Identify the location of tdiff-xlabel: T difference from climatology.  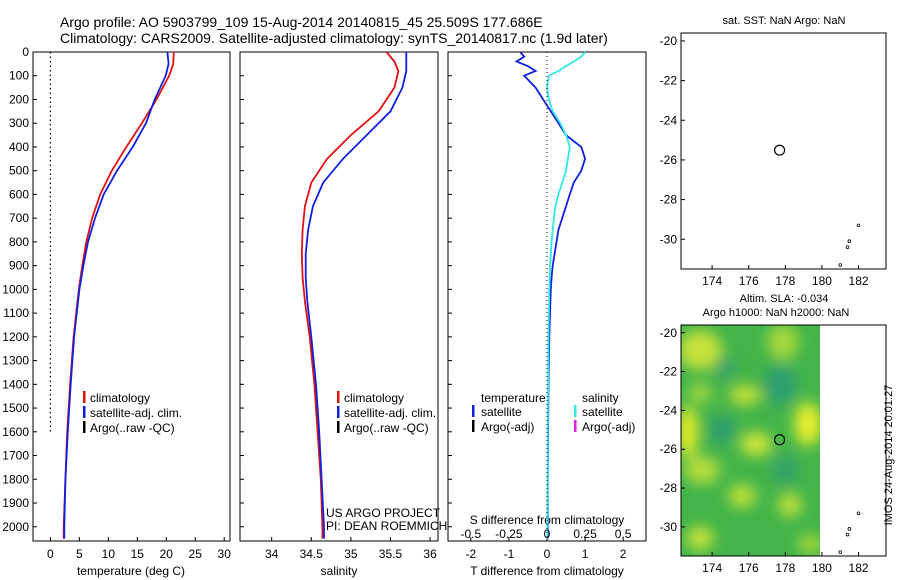
(547, 571).